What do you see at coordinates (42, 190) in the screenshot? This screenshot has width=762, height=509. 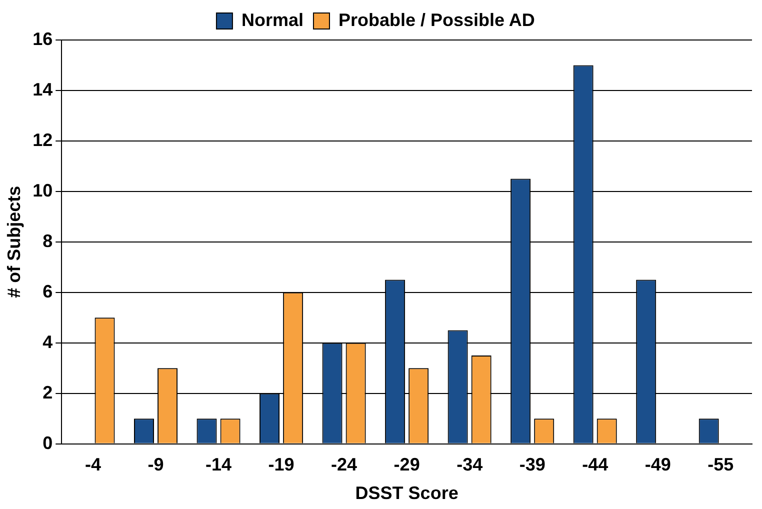 I see `y-tick-label: 10` at bounding box center [42, 190].